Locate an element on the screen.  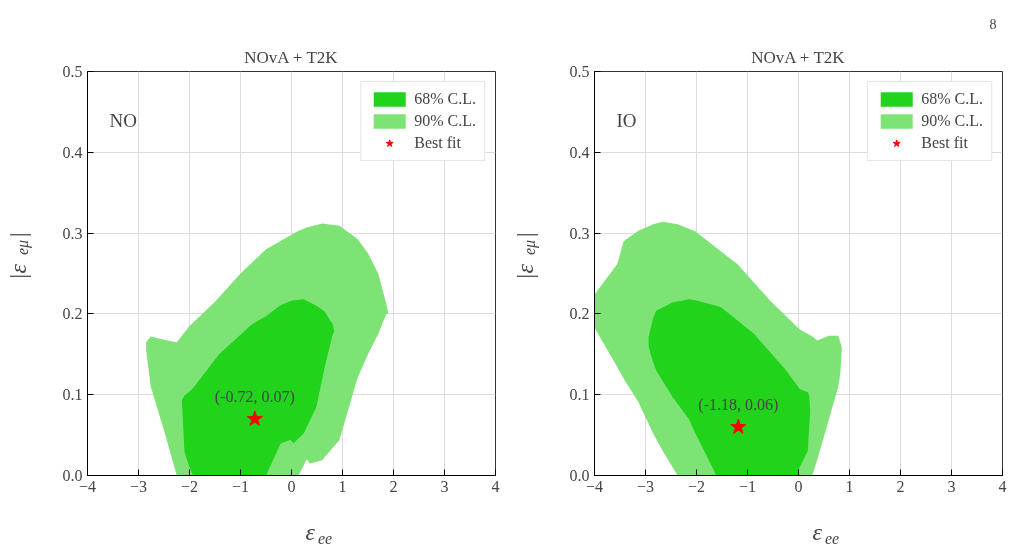
text: 8 is located at coordinates (993, 24).